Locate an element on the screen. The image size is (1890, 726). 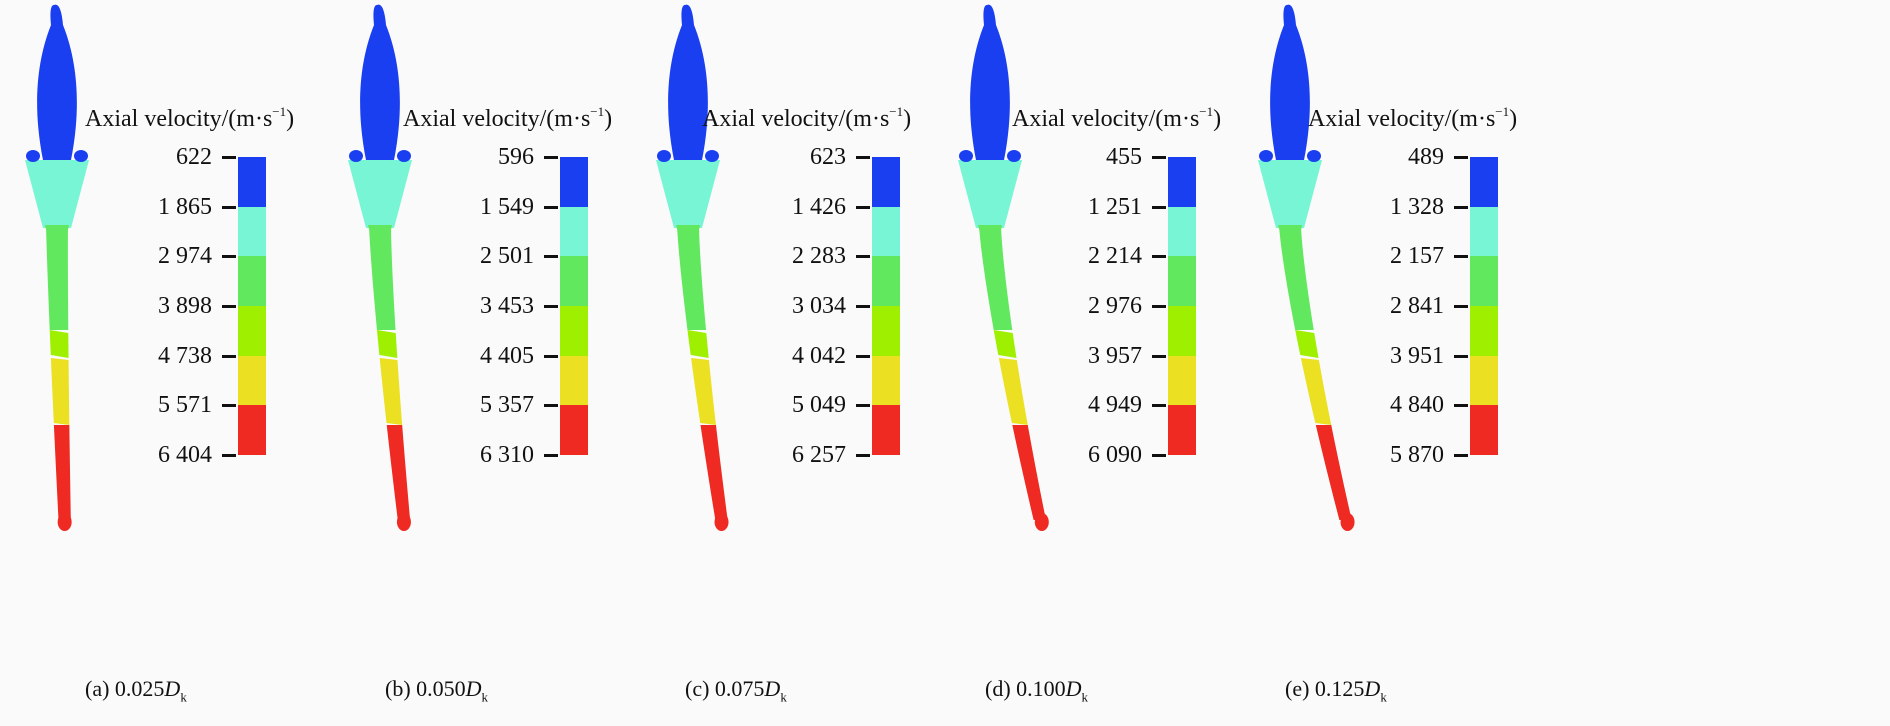
colorbar-tick-label: 2 283 is located at coordinates (819, 256).